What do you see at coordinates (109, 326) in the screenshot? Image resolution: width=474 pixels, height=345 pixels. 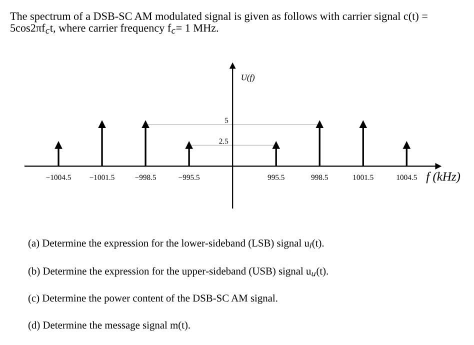 I see `text: (d) Determine the message signal m(t).` at bounding box center [109, 326].